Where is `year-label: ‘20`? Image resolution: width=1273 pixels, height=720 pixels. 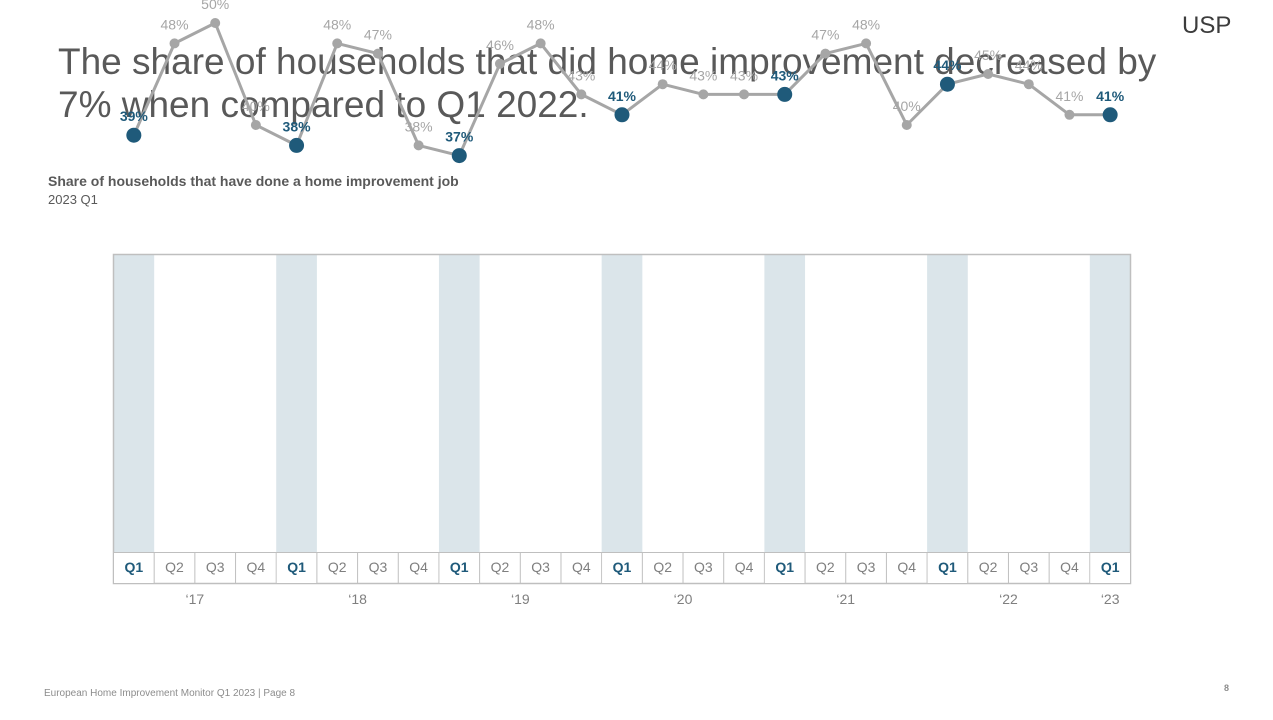
year-label: ‘20 is located at coordinates (683, 599).